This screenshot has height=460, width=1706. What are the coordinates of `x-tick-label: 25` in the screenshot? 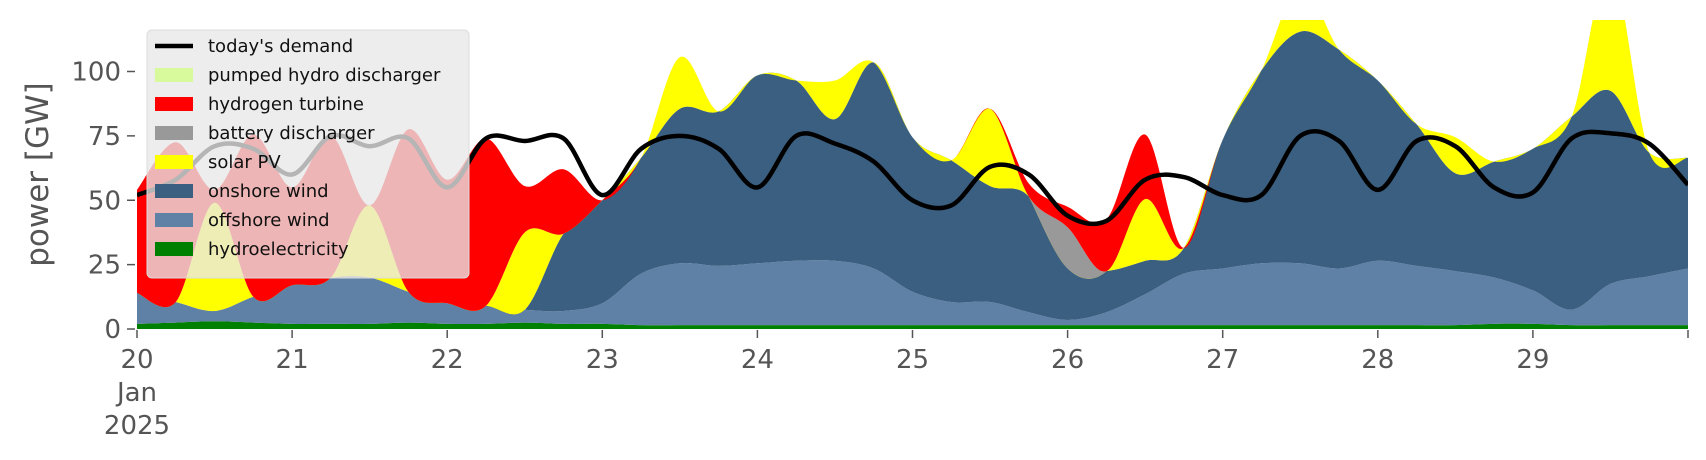 It's located at (912, 360).